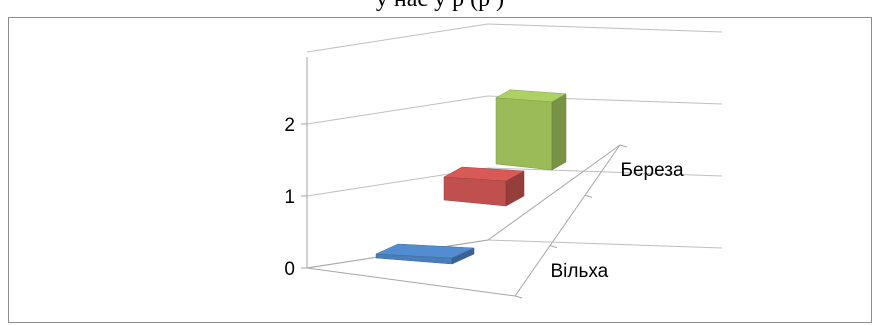 The height and width of the screenshot is (325, 880). Describe the element at coordinates (580, 271) in the screenshot. I see `category-label: Вільха` at that location.